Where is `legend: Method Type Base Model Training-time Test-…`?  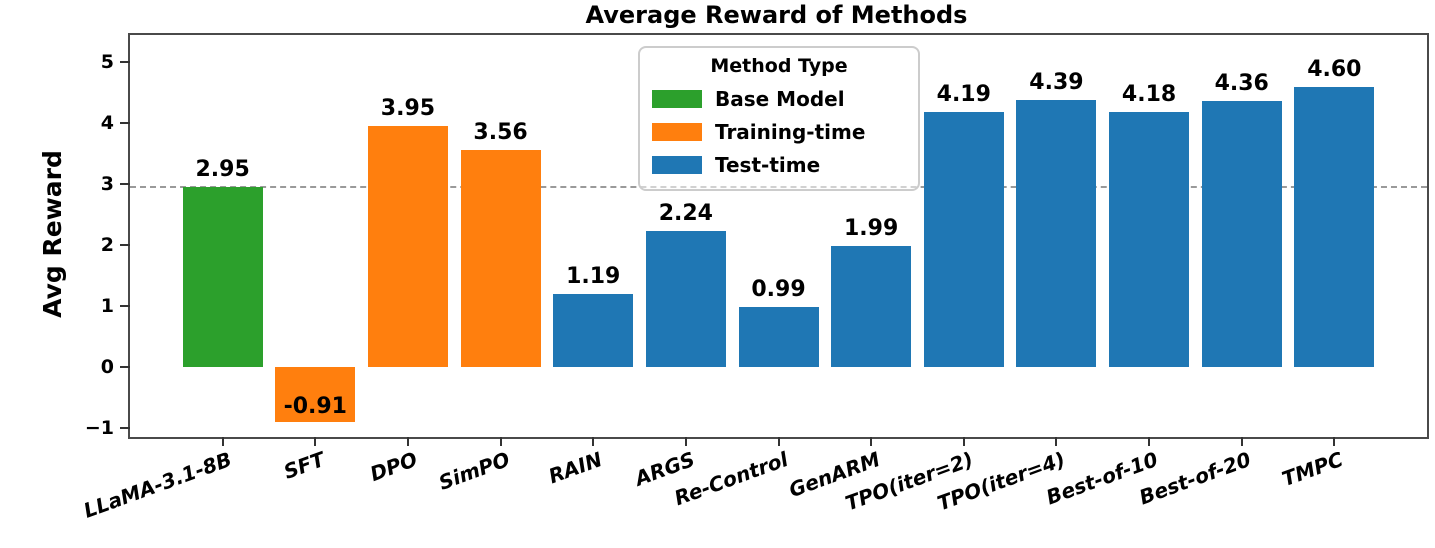 legend: Method Type Base Model Training-time Test-… is located at coordinates (779, 118).